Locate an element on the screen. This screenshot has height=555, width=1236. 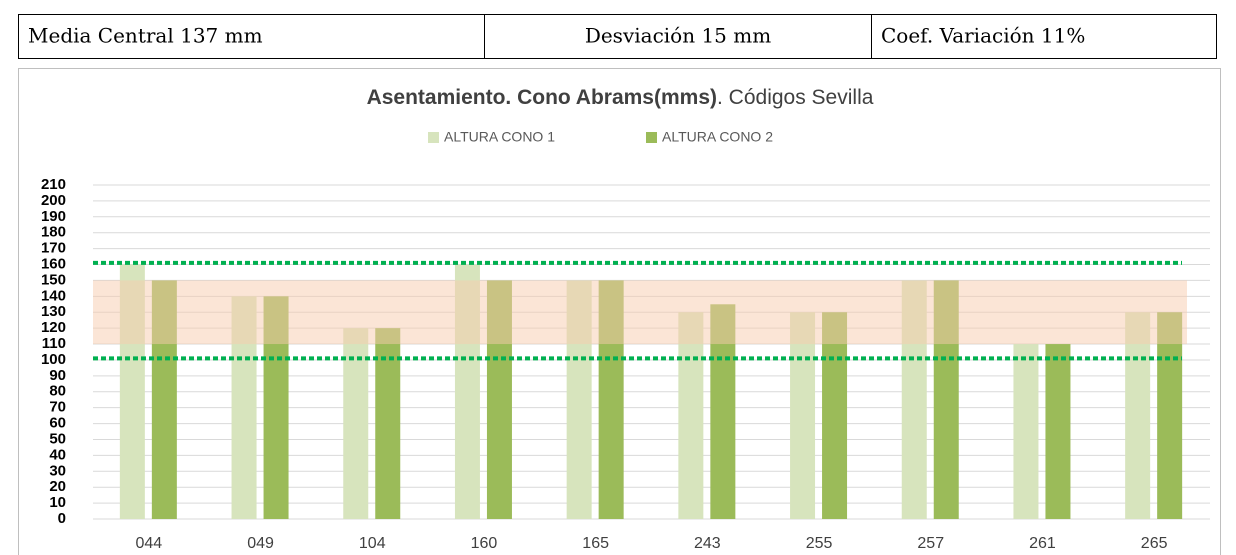
y-tick-label: 160 is located at coordinates (53, 263).